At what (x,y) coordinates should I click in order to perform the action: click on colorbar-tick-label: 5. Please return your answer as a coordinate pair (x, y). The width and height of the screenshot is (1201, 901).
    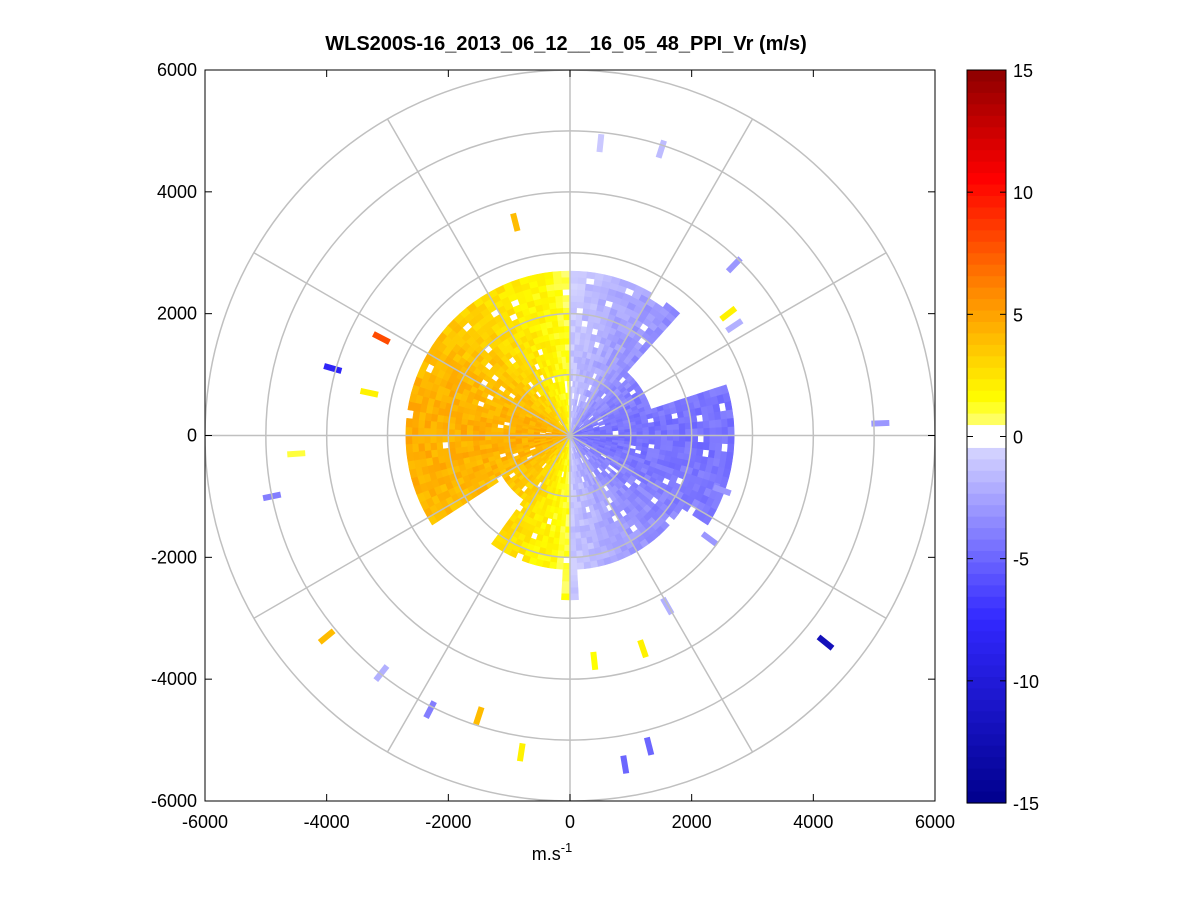
    Looking at the image, I should click on (1018, 315).